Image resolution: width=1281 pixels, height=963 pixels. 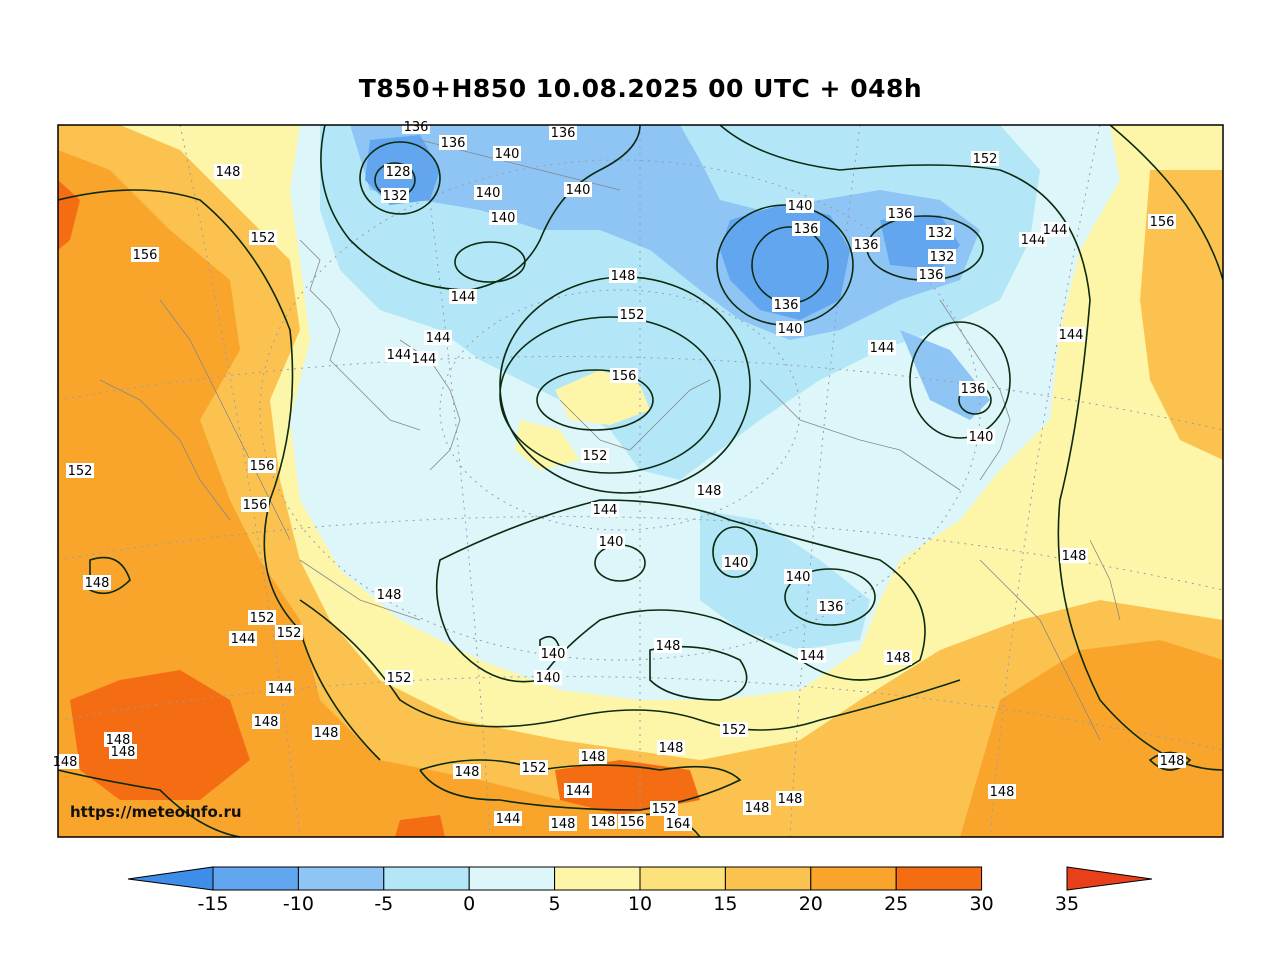 What do you see at coordinates (640, 890) in the screenshot?
I see `colorbar: -15 -10 -5 0 5 10 15 20 25 30 35` at bounding box center [640, 890].